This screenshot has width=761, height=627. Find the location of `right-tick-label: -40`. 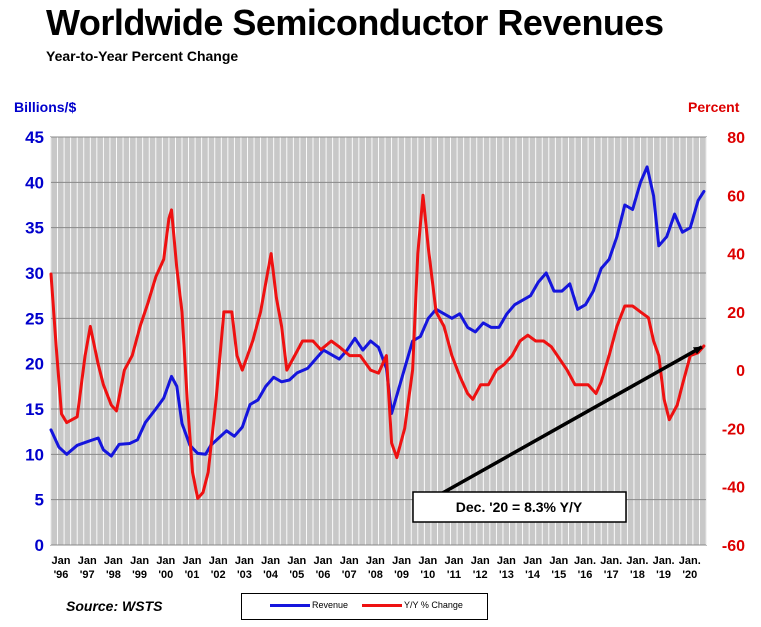

right-tick-label: -40 is located at coordinates (733, 488).